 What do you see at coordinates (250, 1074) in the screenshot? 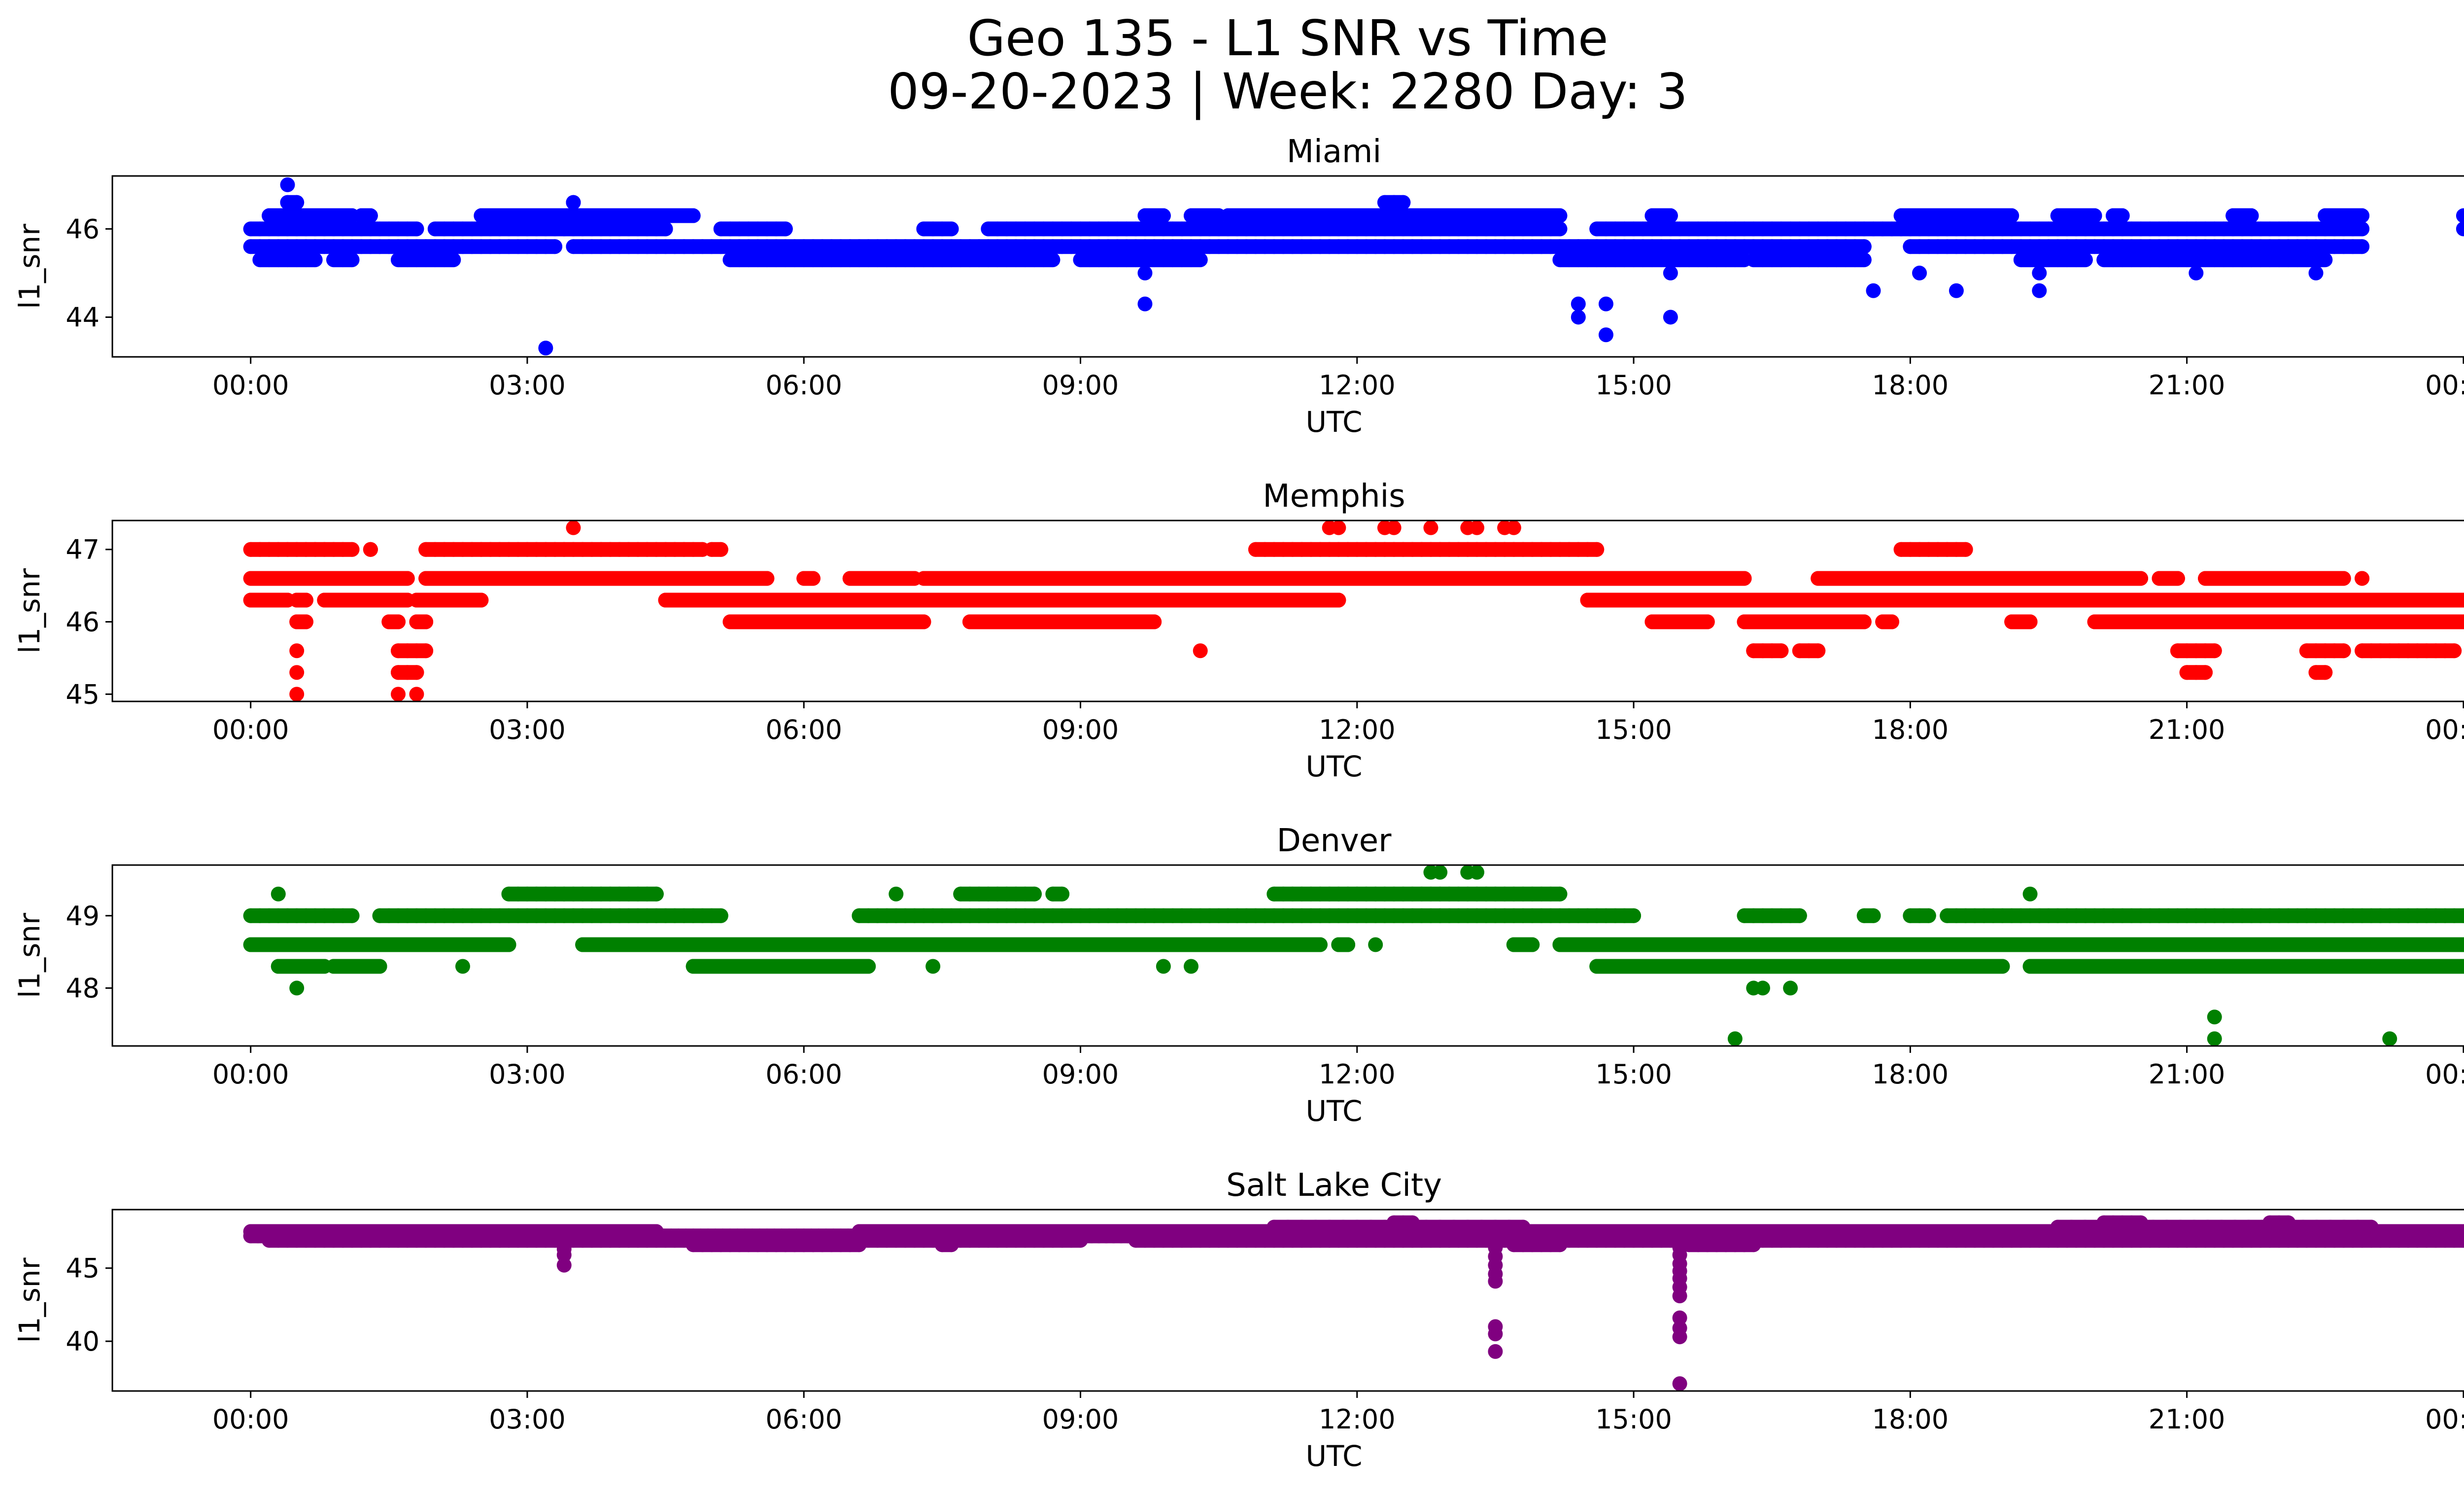
I see `x-tick-label: 00:00` at bounding box center [250, 1074].